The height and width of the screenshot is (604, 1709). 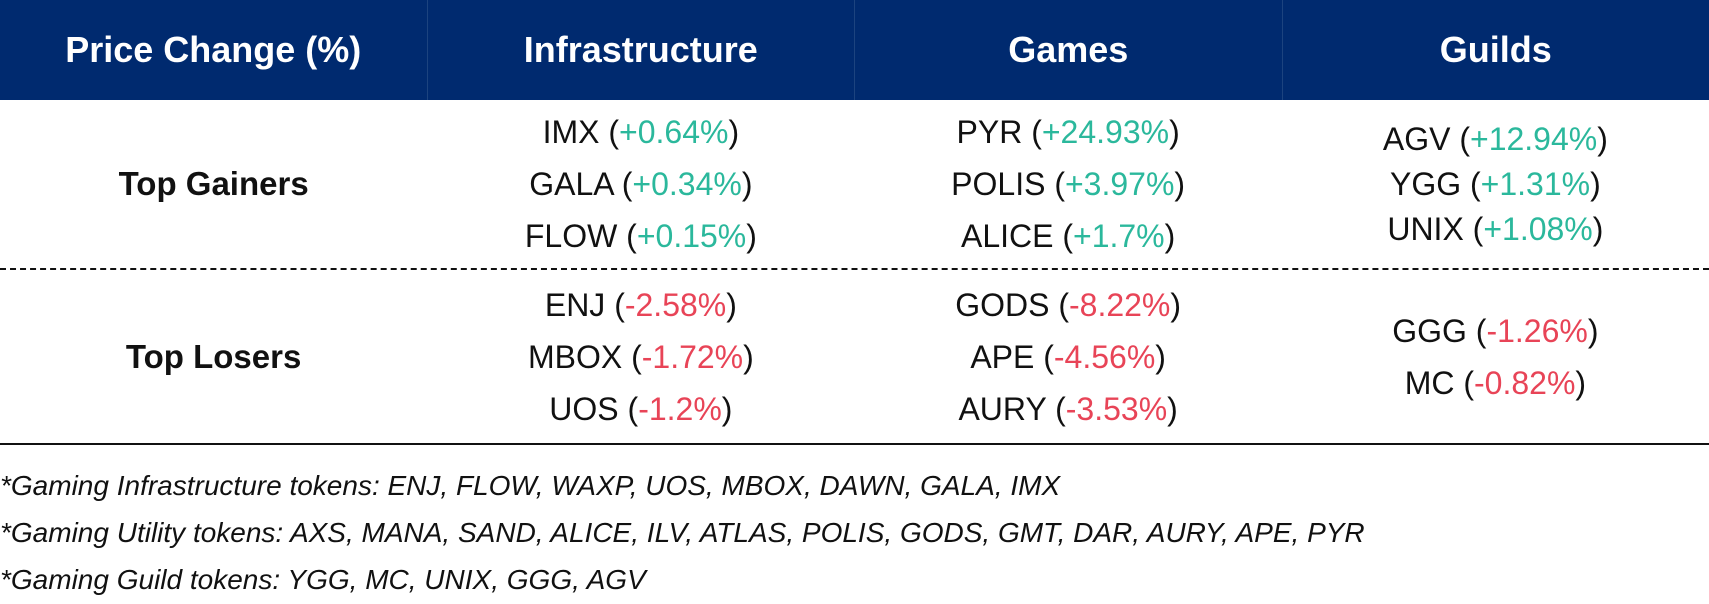 What do you see at coordinates (640, 304) in the screenshot?
I see `loser-entry: ENJ (-2.58%)` at bounding box center [640, 304].